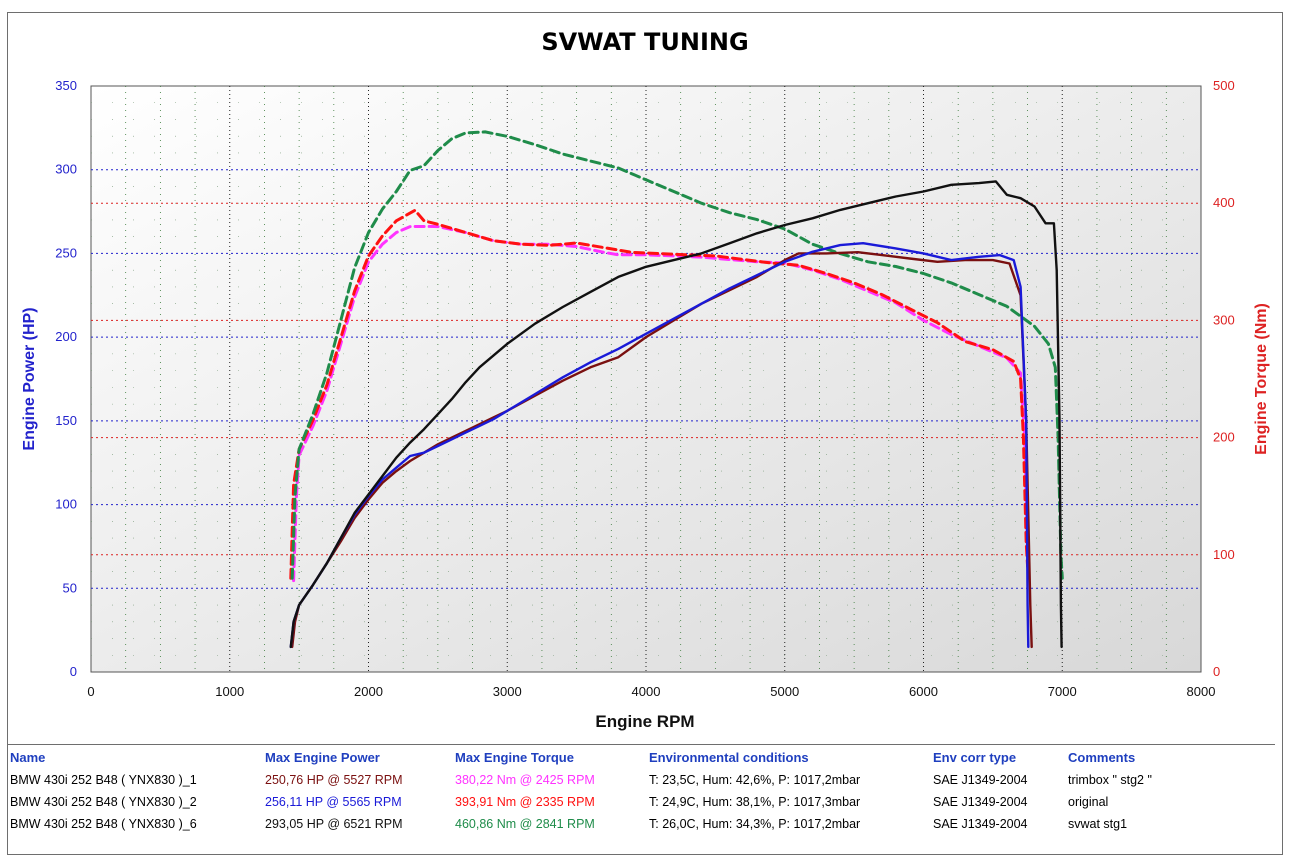 The width and height of the screenshot is (1291, 862). Describe the element at coordinates (1224, 85) in the screenshot. I see `y-right-tick-label: 500` at that location.